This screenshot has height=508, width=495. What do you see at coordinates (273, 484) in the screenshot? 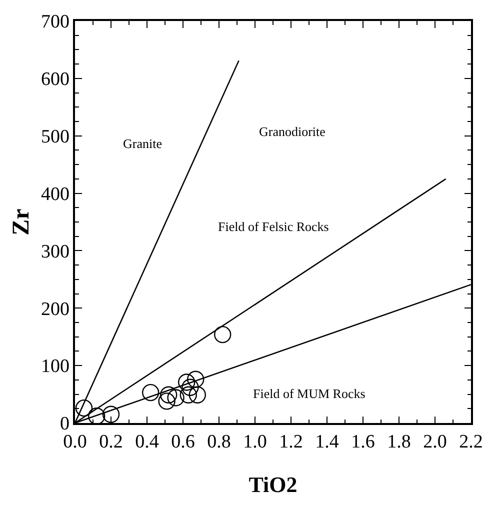
I see `x-axis-title: TiO2` at bounding box center [273, 484].